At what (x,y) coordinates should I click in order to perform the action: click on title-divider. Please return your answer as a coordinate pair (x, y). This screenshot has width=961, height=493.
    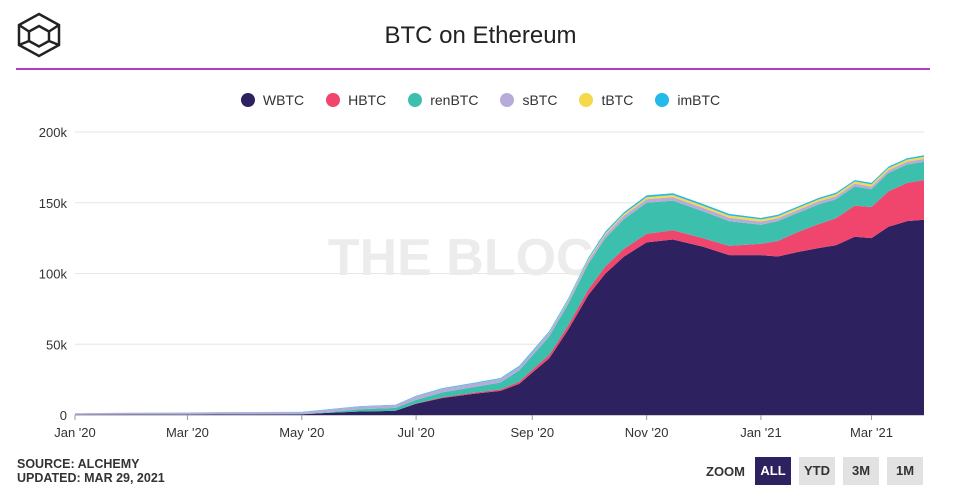
    Looking at the image, I should click on (473, 69).